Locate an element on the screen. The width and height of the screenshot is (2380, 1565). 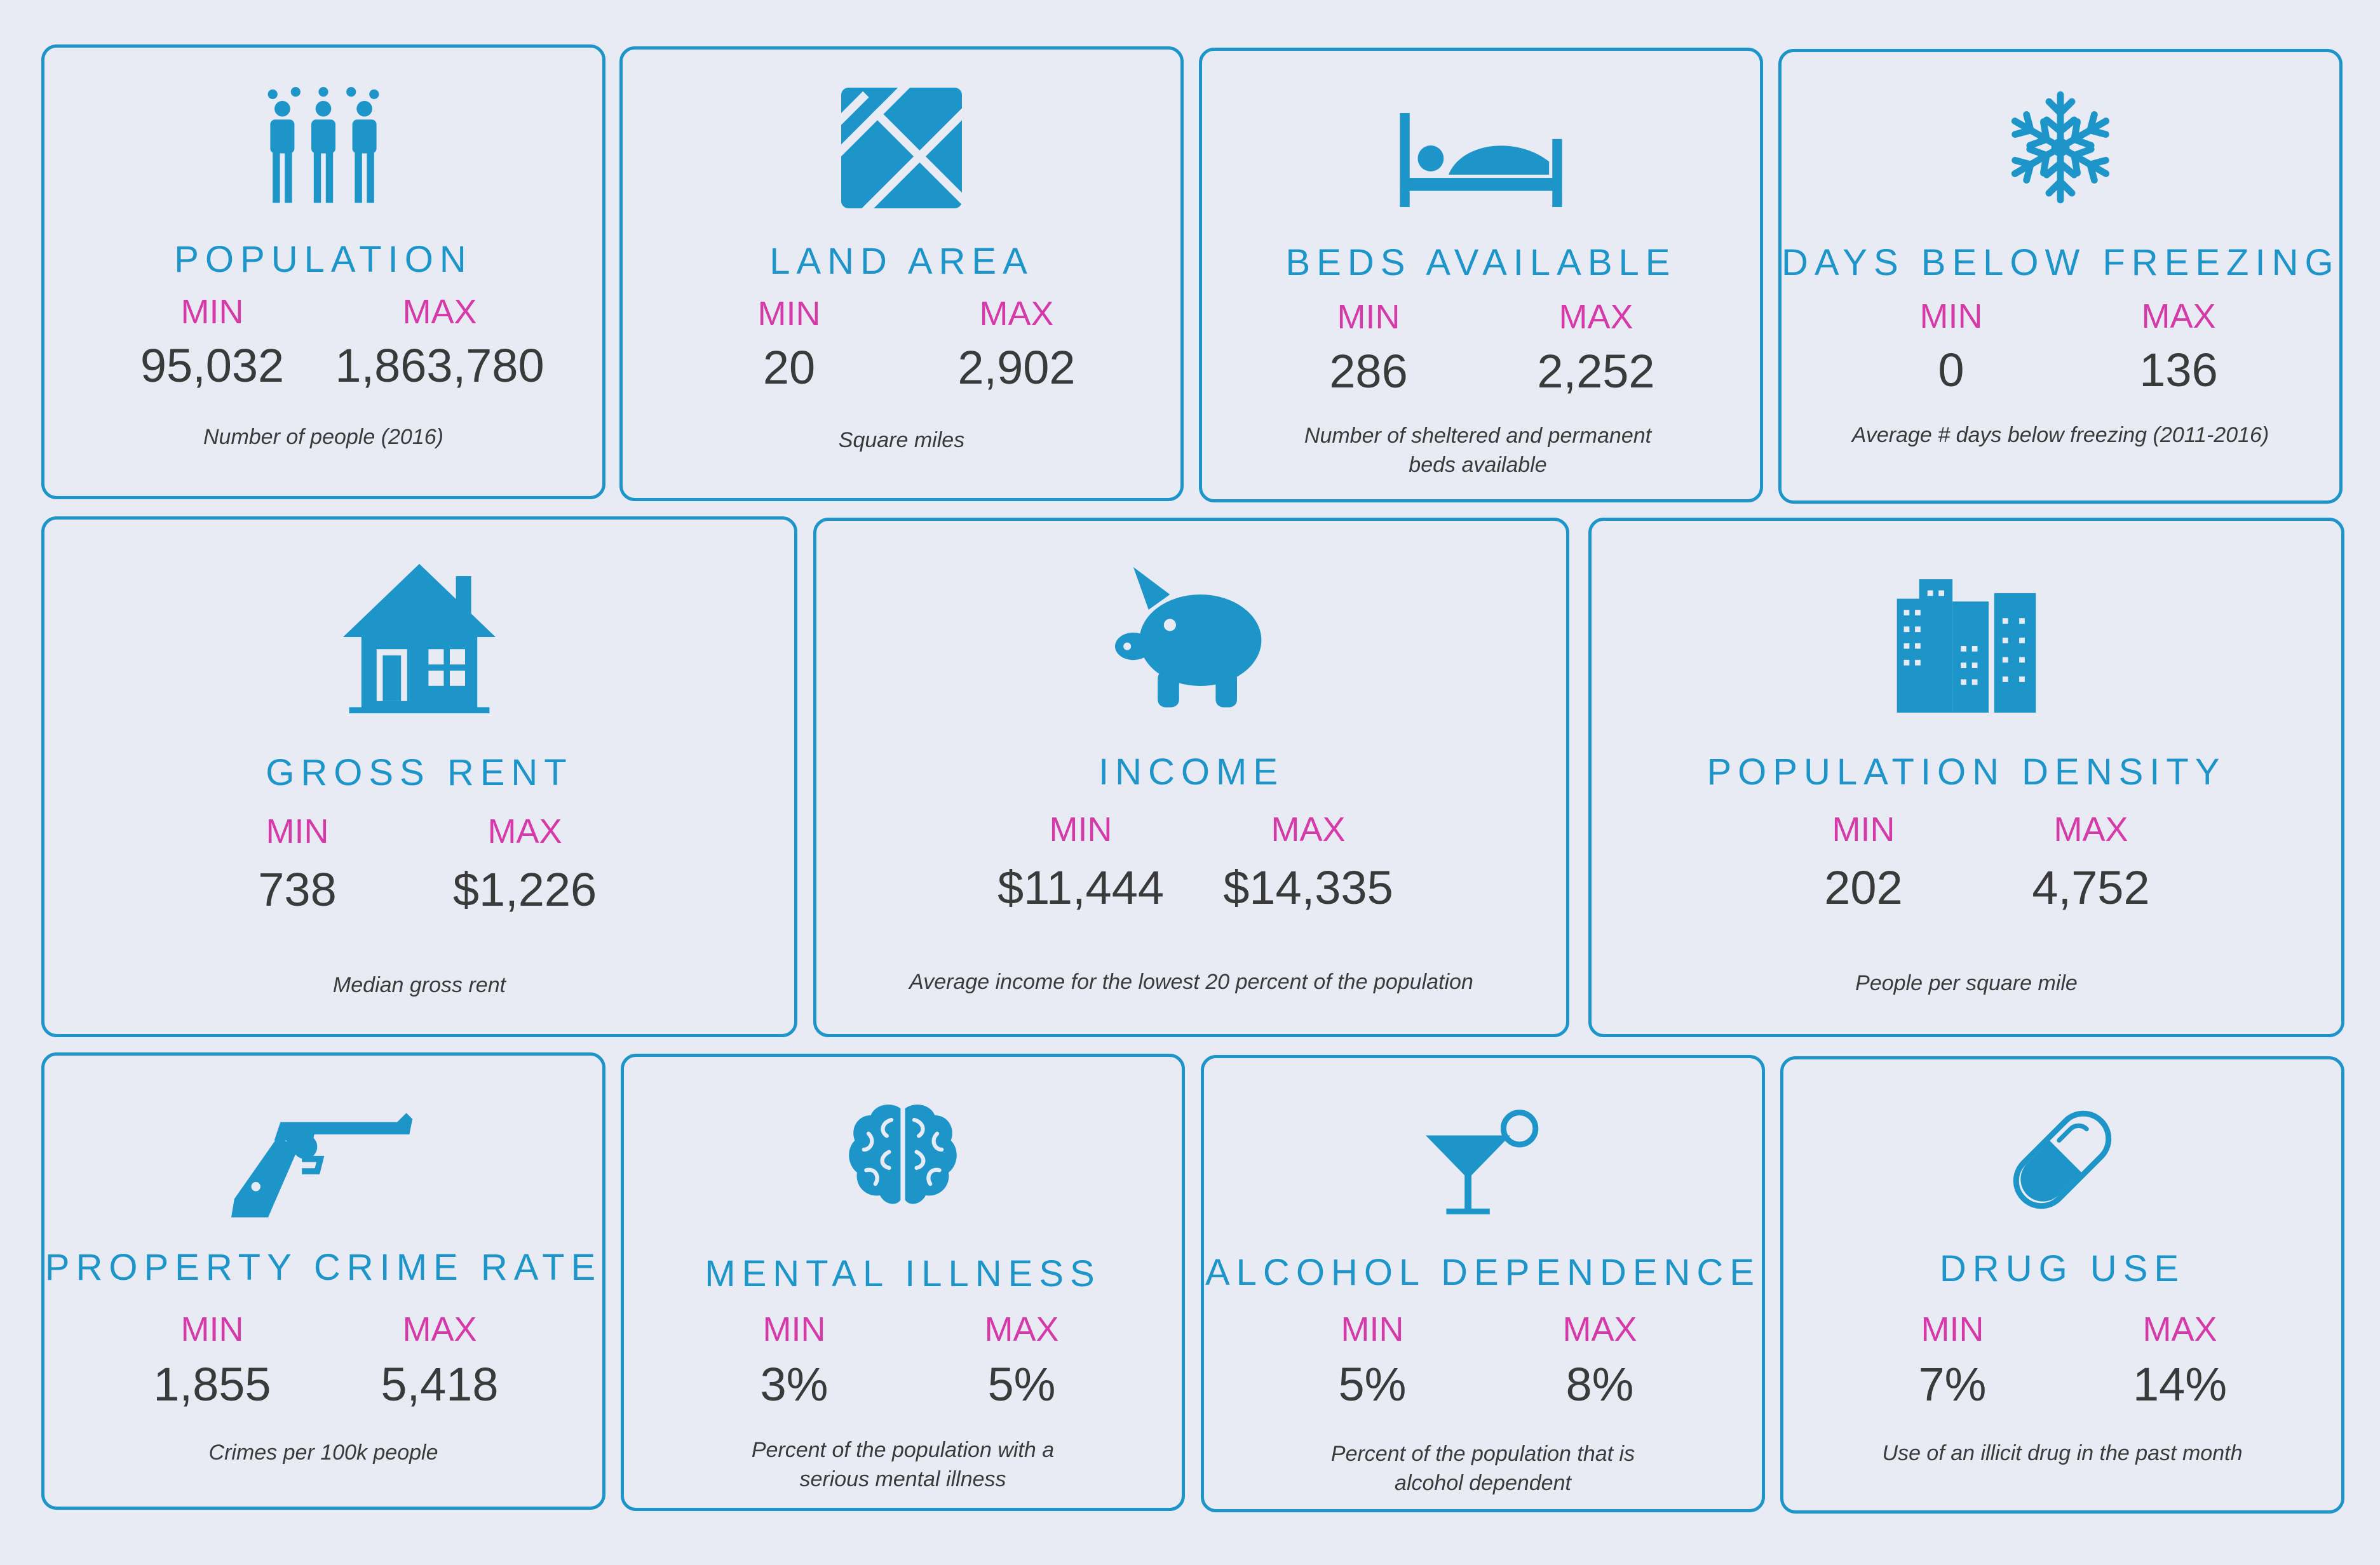
card-description: Use of an illicit drug in the past month is located at coordinates (2062, 1453).